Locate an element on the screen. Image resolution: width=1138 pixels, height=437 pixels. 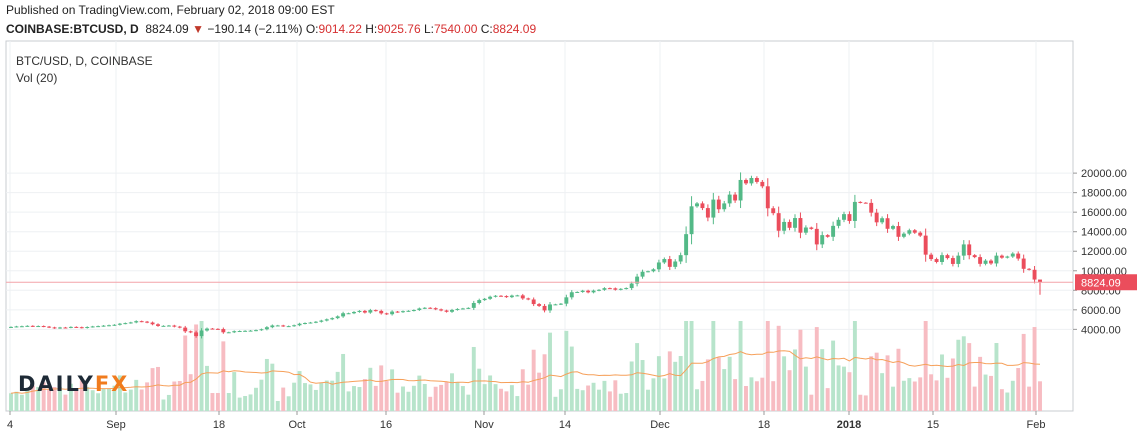
y-tick-label: 16000.00 is located at coordinates (1104, 213).